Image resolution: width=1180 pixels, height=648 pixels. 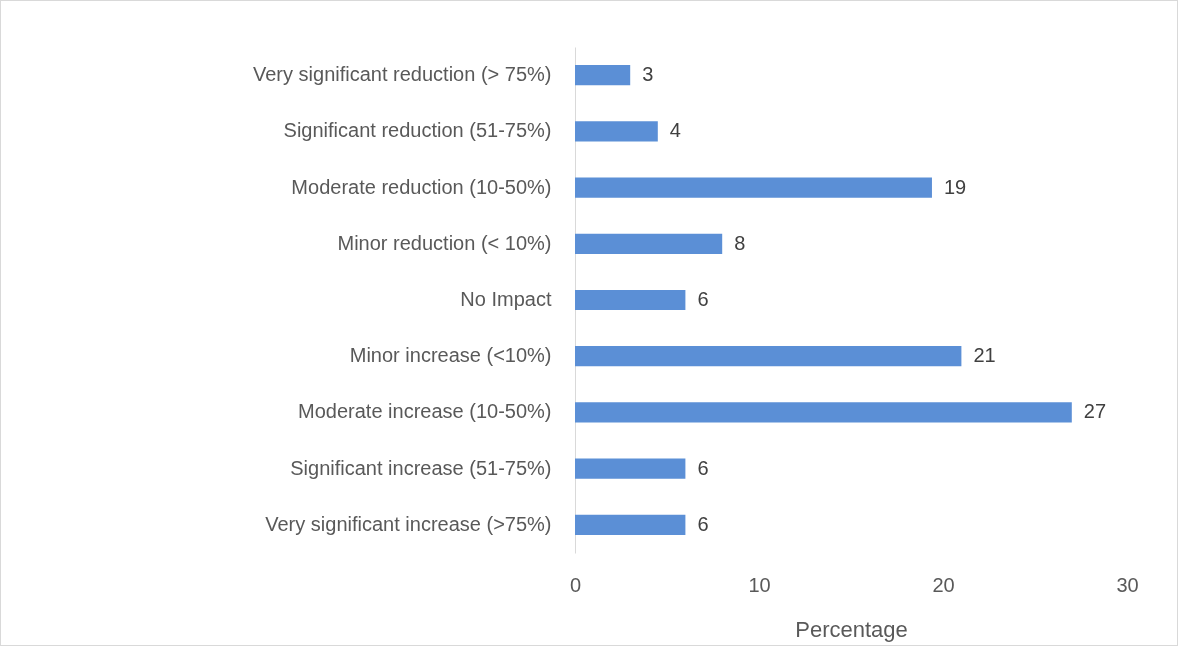 I want to click on data-label: 8, so click(x=740, y=242).